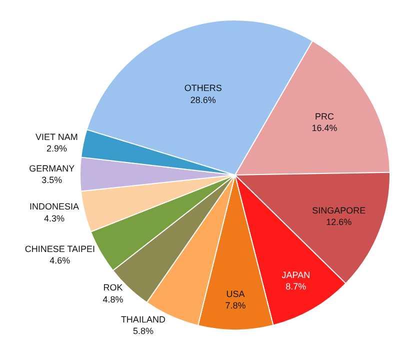 The image size is (420, 350). Describe the element at coordinates (143, 331) in the screenshot. I see `data-label: 5.8%` at that location.